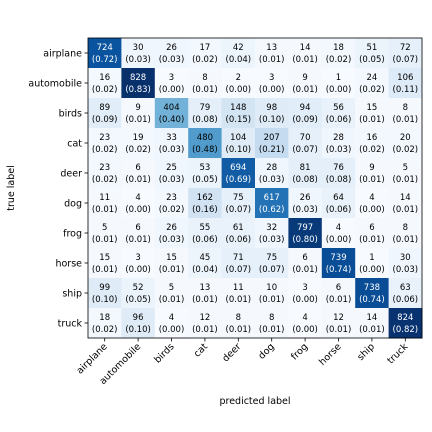  I want to click on cell-count-label: 98, so click(271, 108).